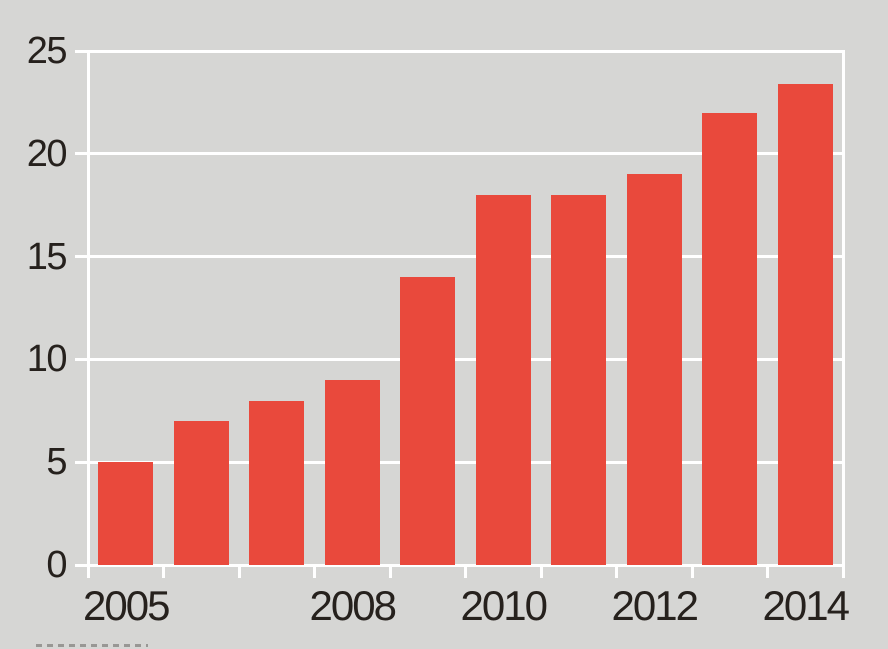 Image resolution: width=888 pixels, height=649 pixels. What do you see at coordinates (654, 369) in the screenshot?
I see `bar-2012` at bounding box center [654, 369].